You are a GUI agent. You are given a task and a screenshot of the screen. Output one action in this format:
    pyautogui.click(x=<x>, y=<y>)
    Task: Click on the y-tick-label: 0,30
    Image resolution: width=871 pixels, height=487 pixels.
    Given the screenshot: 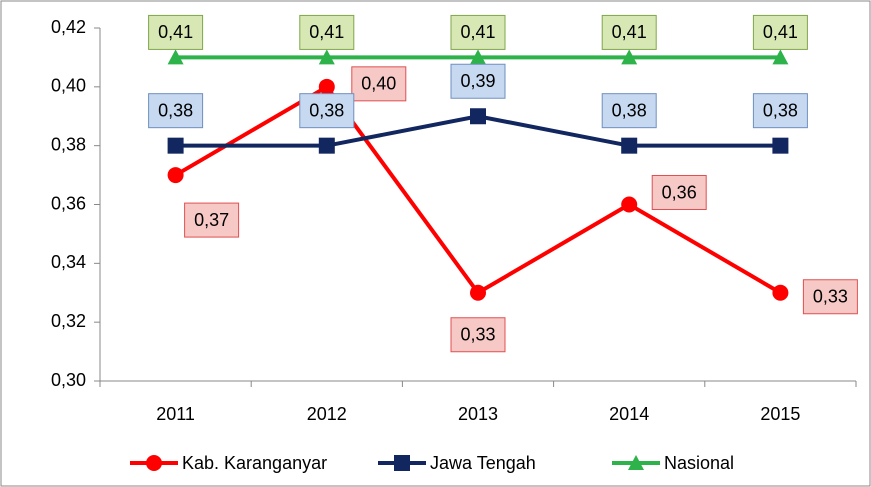 What is the action you would take?
    pyautogui.click(x=68, y=380)
    